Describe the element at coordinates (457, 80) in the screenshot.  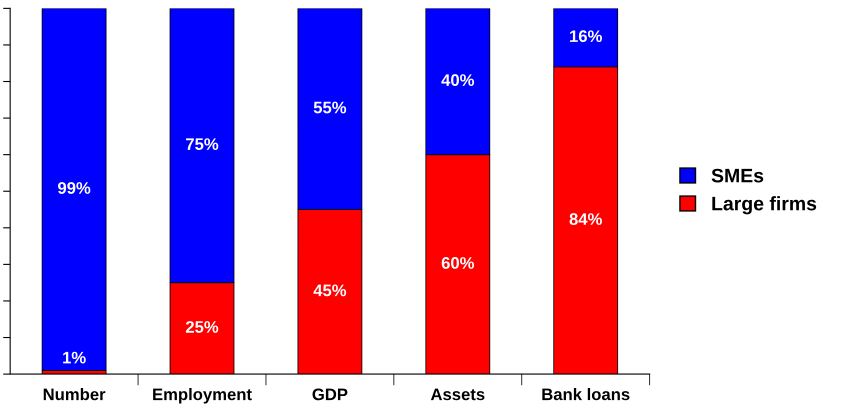
I see `data-label: 40%` at that location.